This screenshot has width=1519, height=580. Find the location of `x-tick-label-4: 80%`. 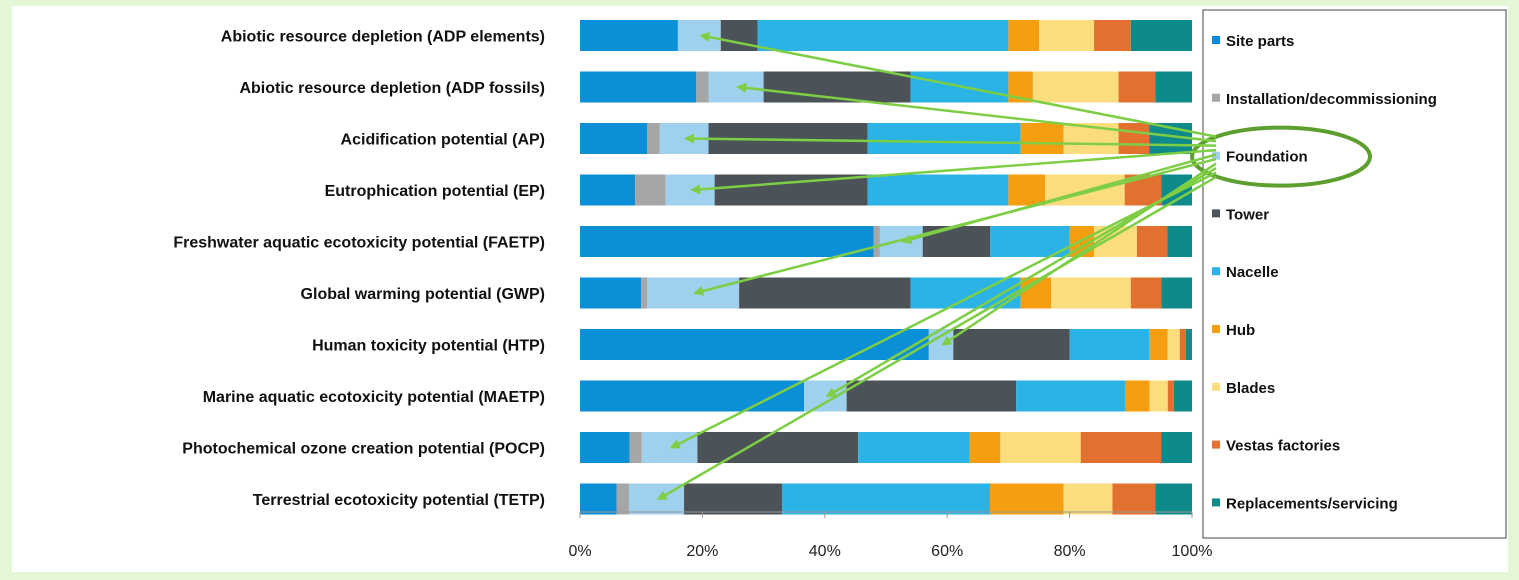

x-tick-label-4: 80% is located at coordinates (1070, 551).